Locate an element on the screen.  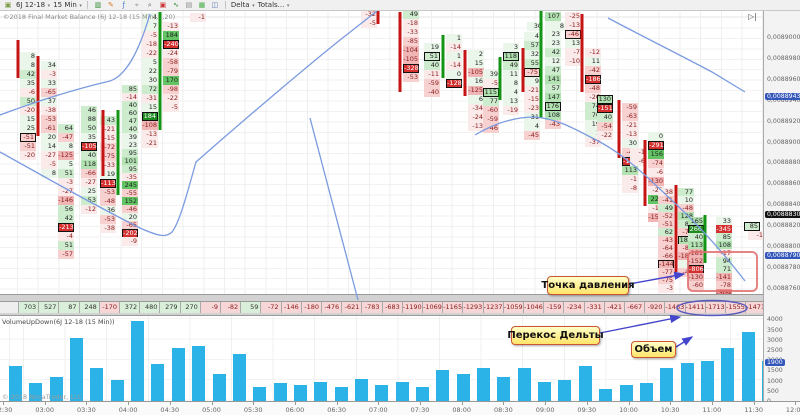
footprint-cell: -21 is located at coordinates (150, 143).